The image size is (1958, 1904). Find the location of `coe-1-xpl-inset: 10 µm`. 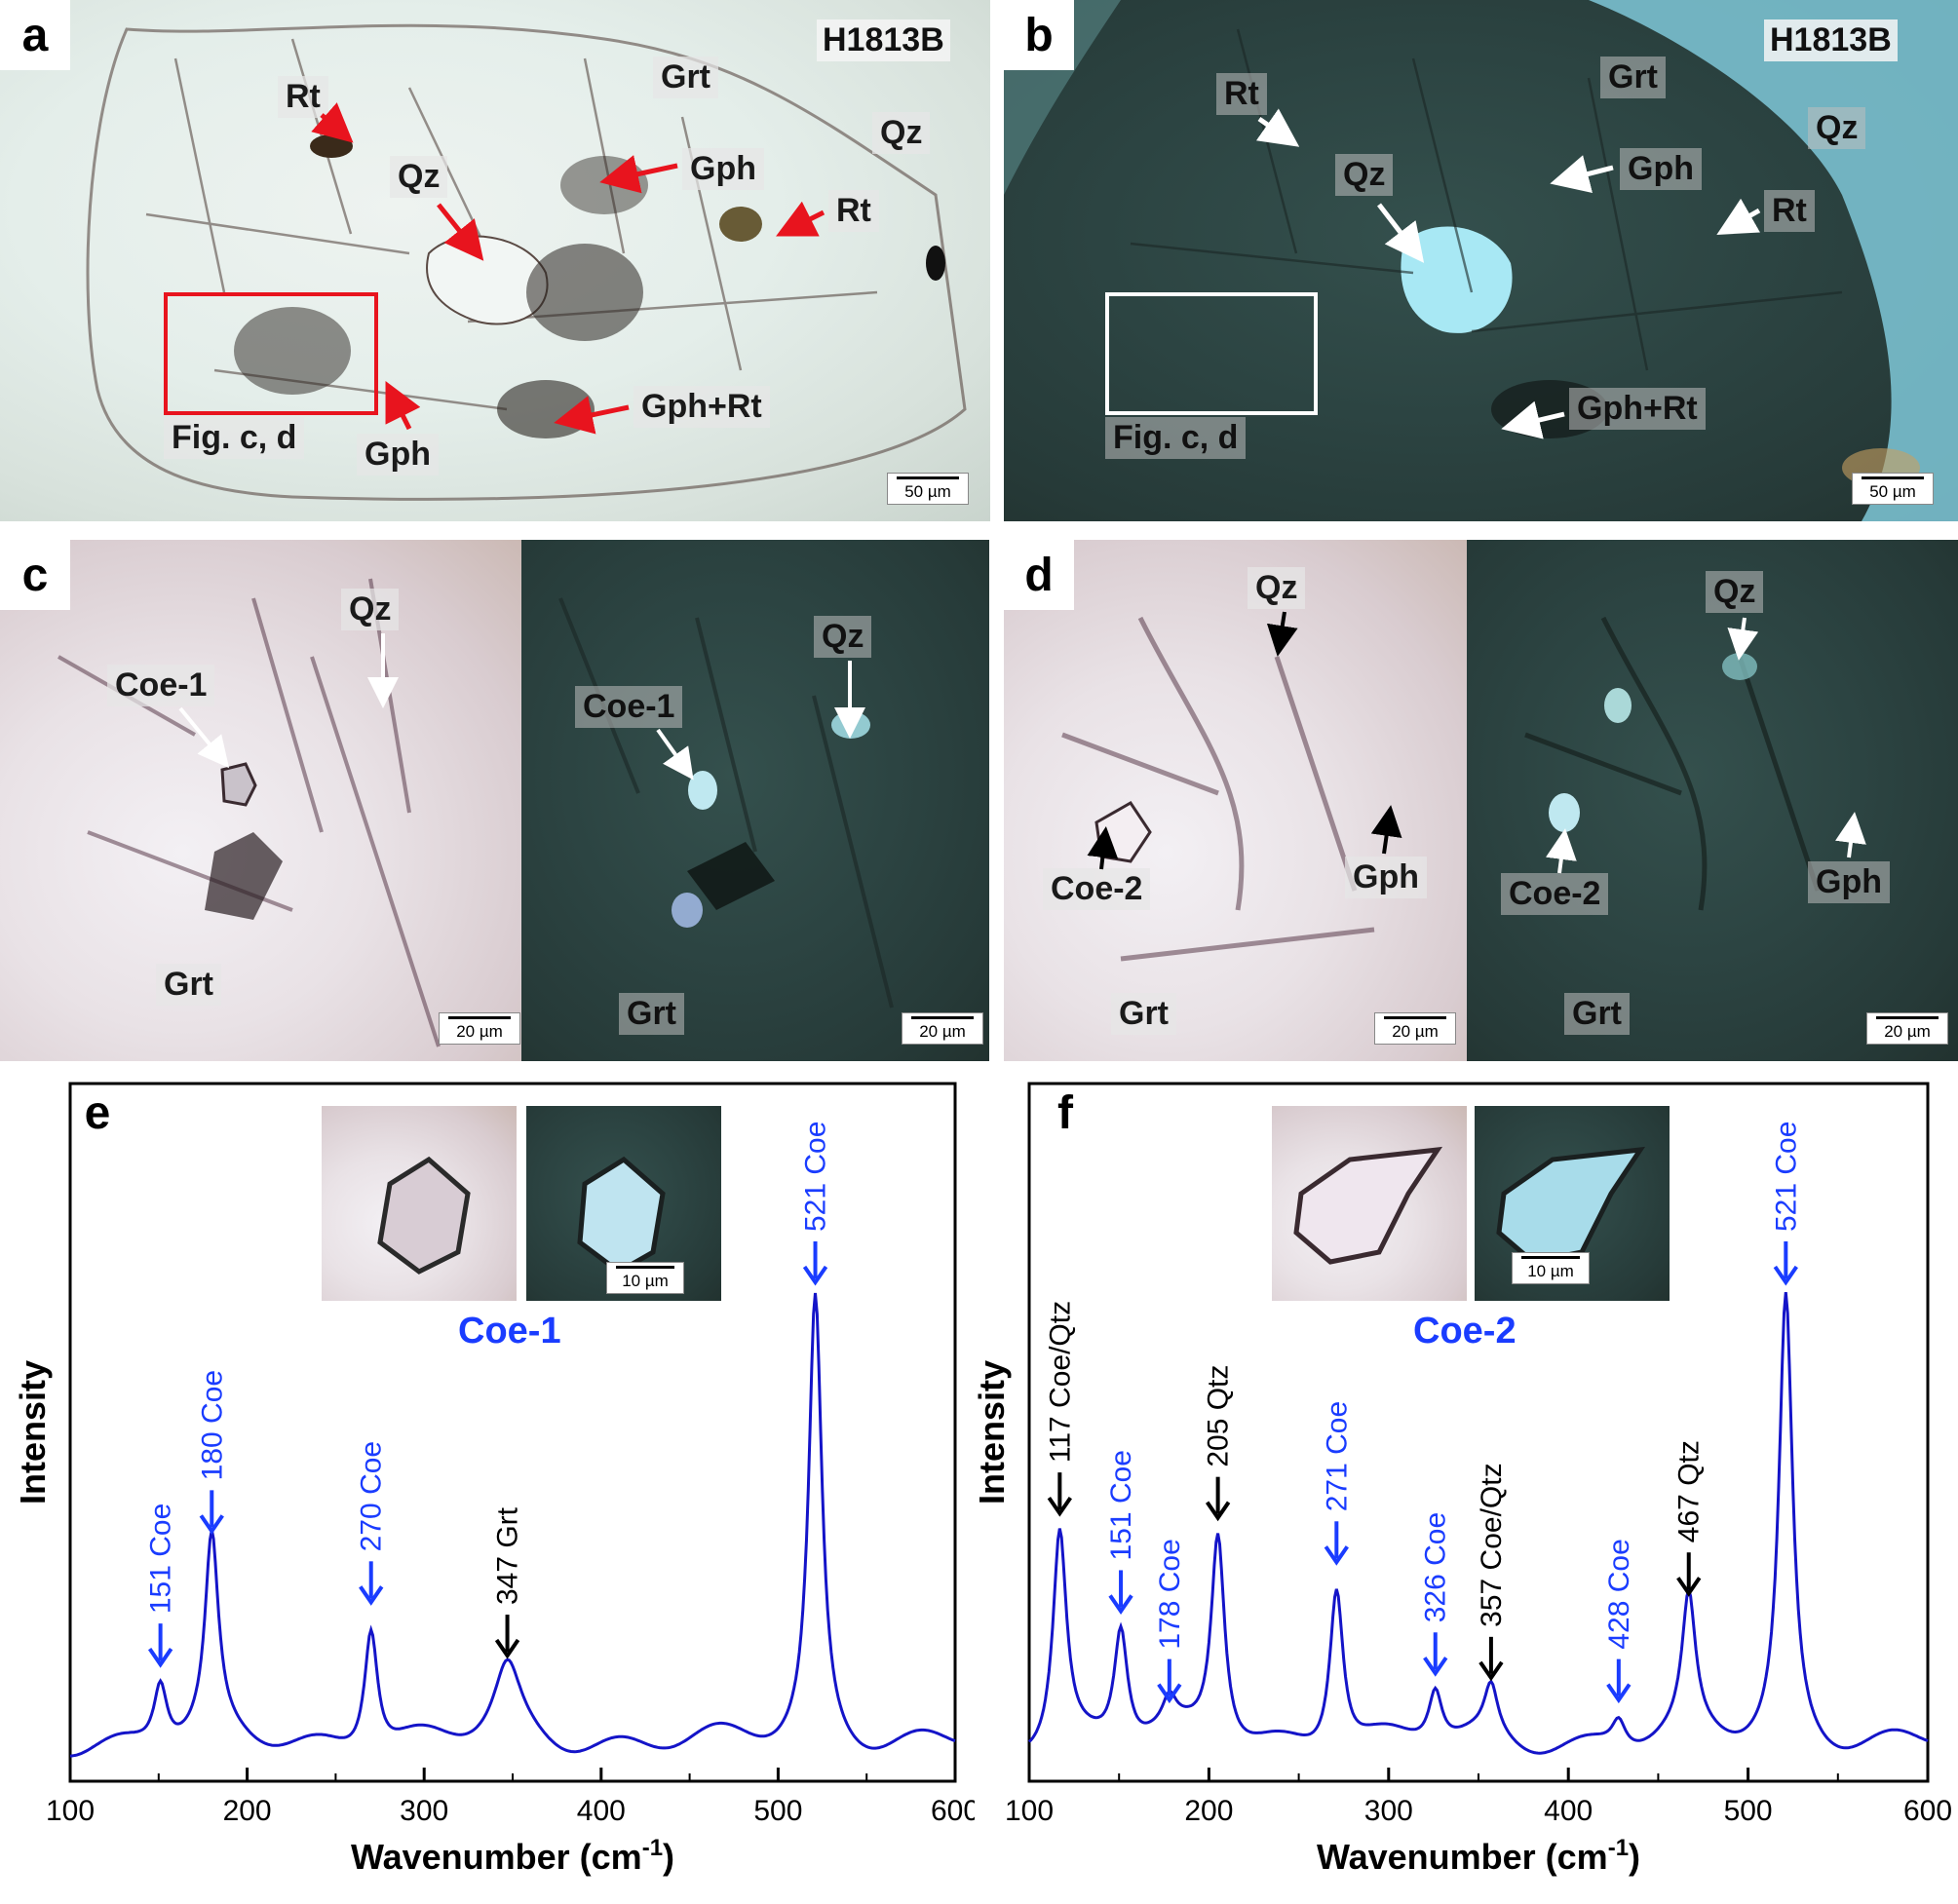

coe-1-xpl-inset: 10 µm is located at coordinates (623, 1203).